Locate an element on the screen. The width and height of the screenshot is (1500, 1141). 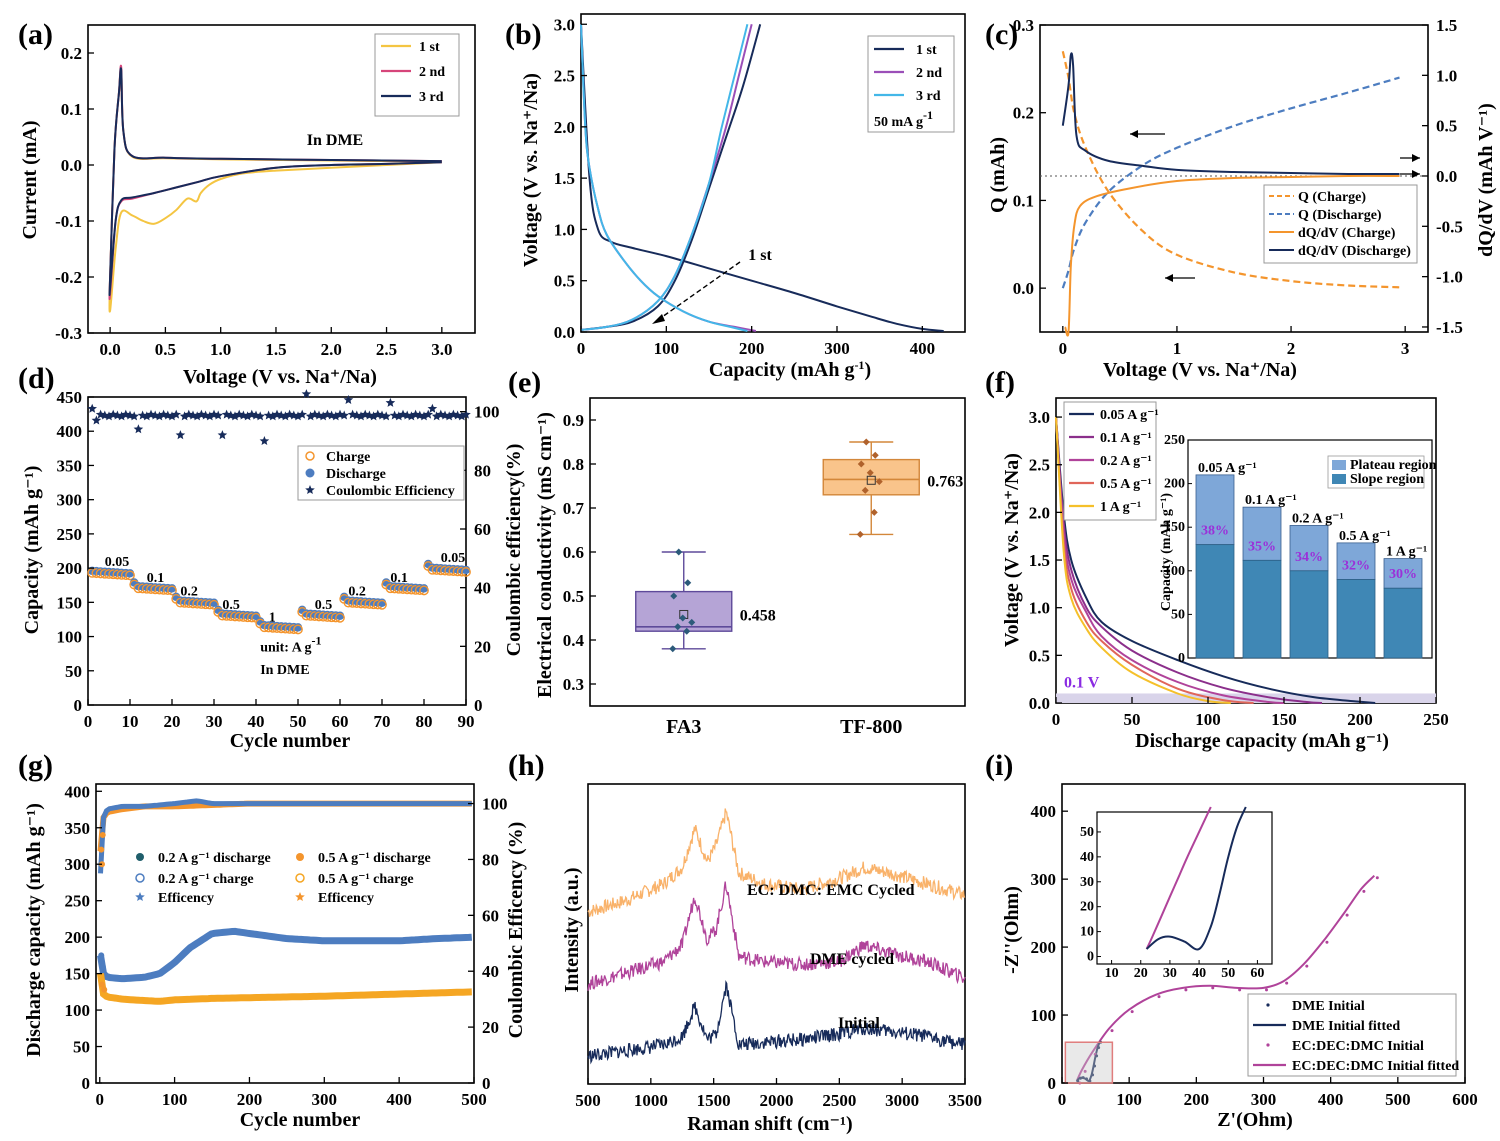
panel-c-y2-tick-label: -1.5 is located at coordinates (1449, 327).